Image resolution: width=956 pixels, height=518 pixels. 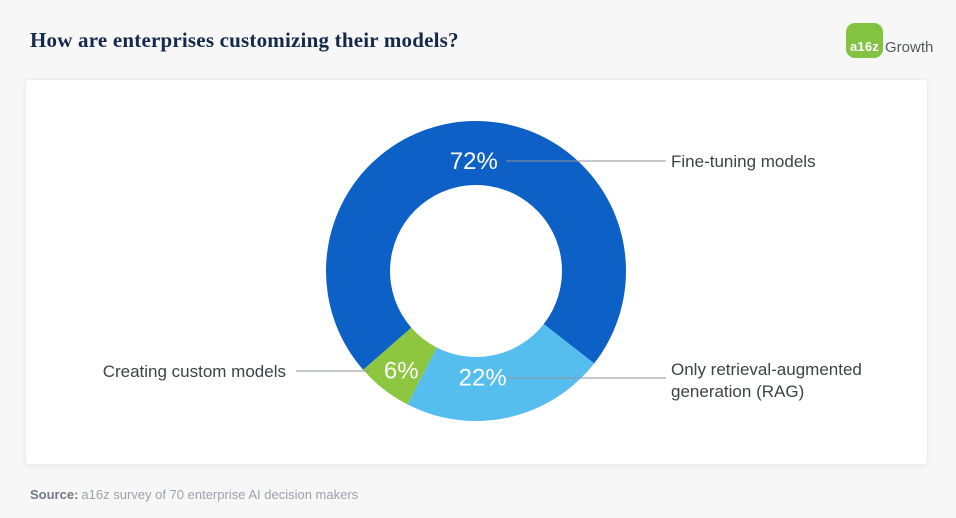 I want to click on logo-growth-label: Growth, so click(x=909, y=47).